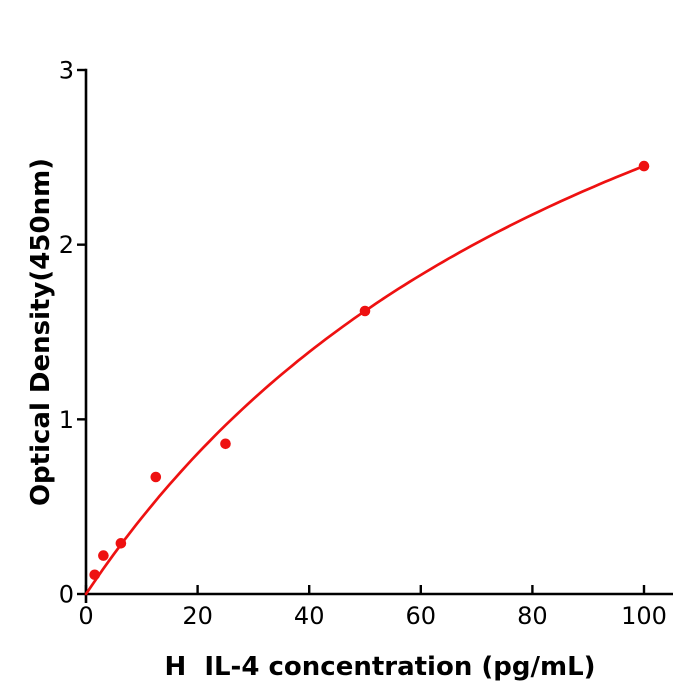 The height and width of the screenshot is (700, 700). I want to click on y-axis-title: Optical Density(450nm), so click(41, 332).